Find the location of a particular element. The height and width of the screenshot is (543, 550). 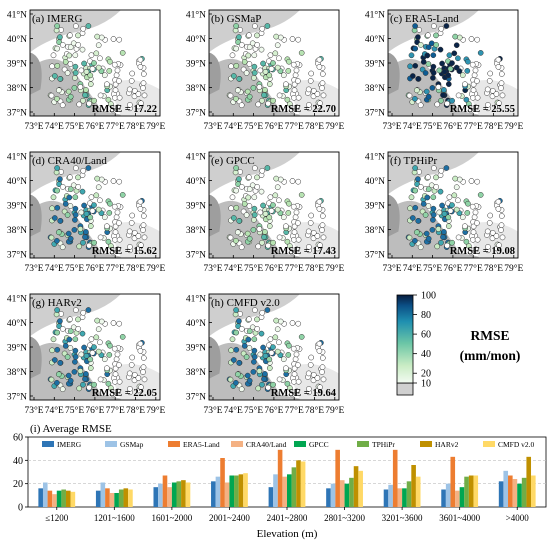

bar-tphipr is located at coordinates (179, 494).